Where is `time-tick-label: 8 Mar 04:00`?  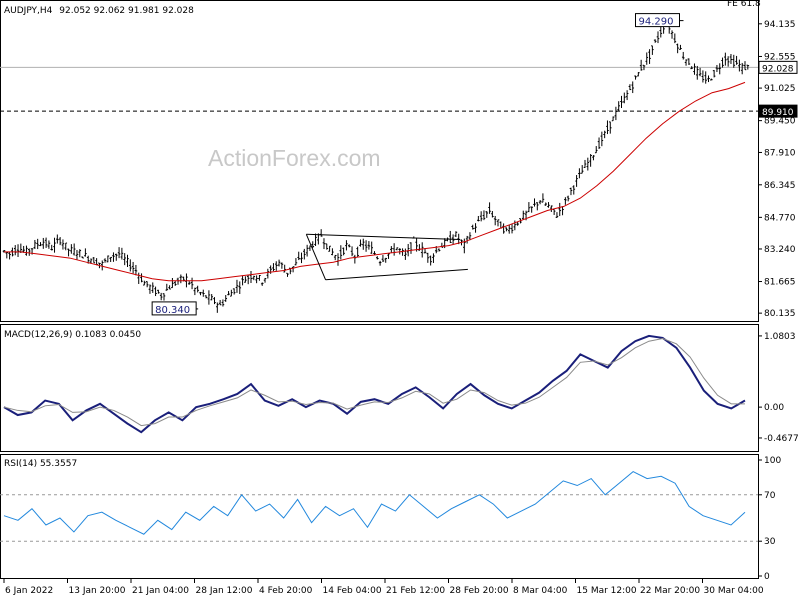 time-tick-label: 8 Mar 04:00 is located at coordinates (540, 591).